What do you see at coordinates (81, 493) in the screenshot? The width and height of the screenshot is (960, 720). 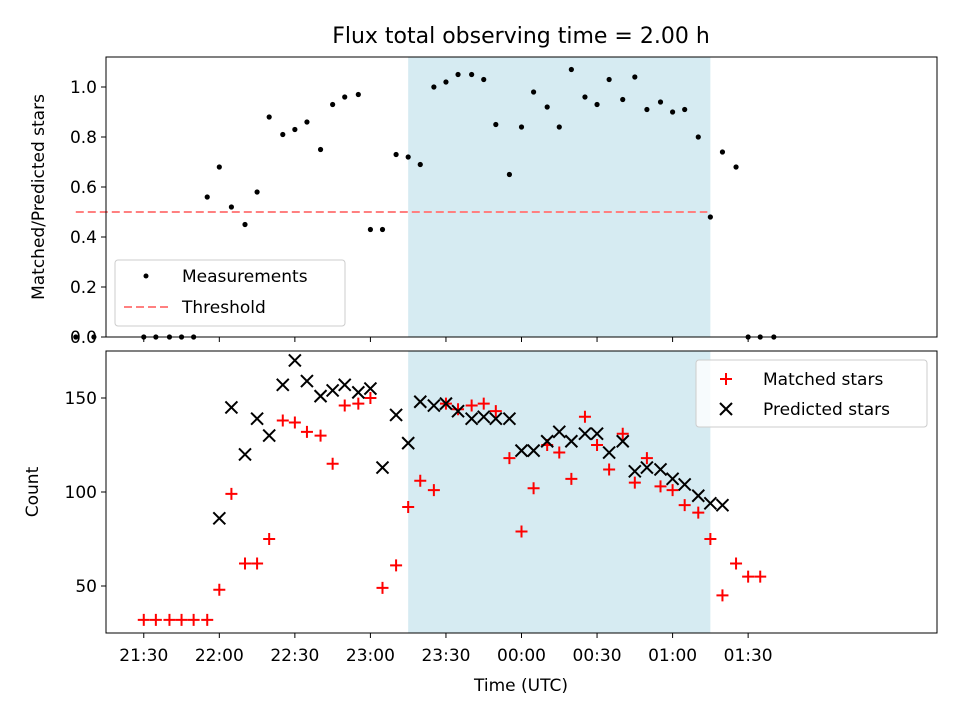 I see `bottom-y-tick-label: 100` at bounding box center [81, 493].